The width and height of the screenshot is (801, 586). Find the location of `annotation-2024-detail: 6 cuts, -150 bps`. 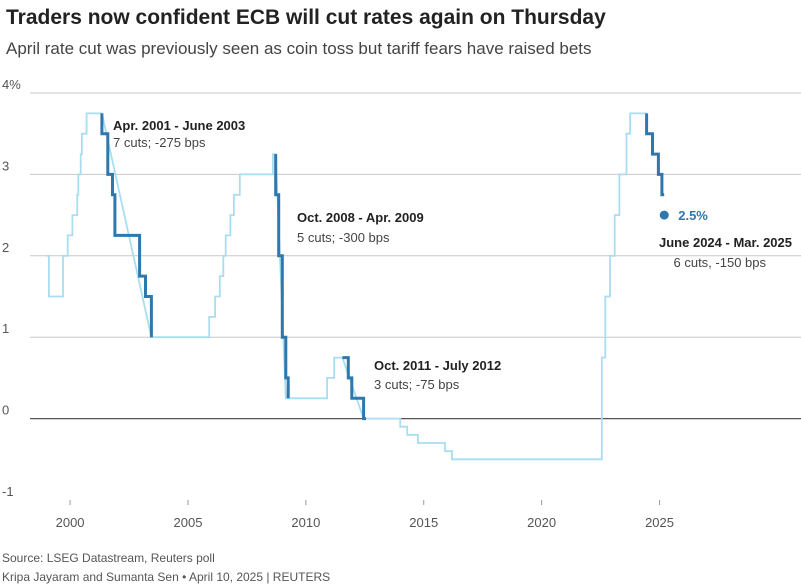

annotation-2024-detail: 6 cuts, -150 bps is located at coordinates (720, 262).